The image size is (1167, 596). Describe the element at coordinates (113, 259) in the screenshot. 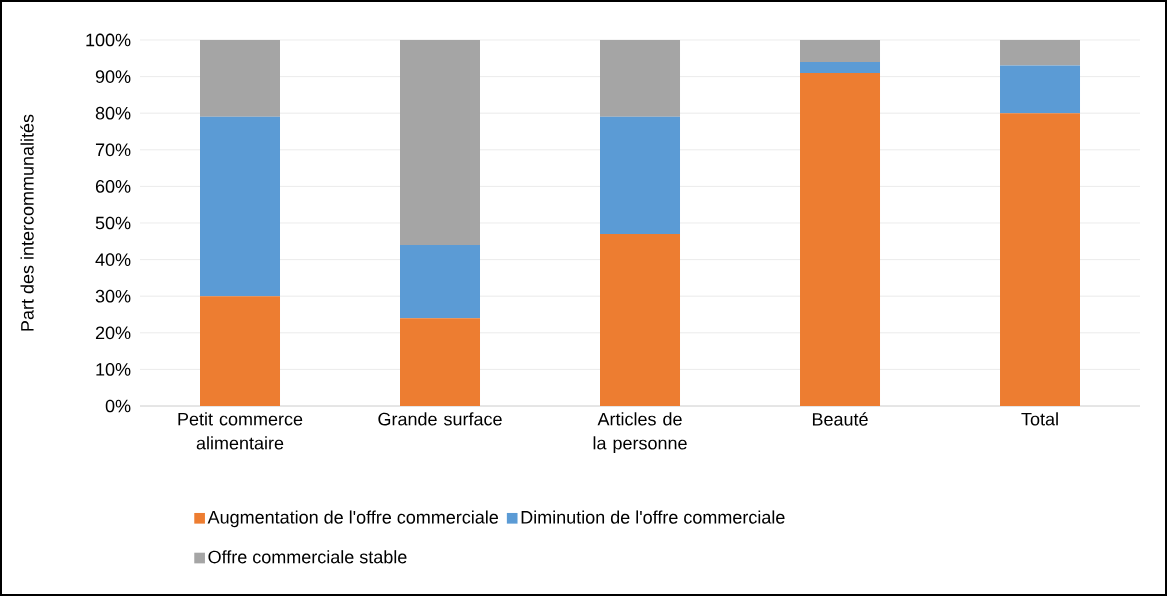

I see `y-tick-label: 40%` at that location.